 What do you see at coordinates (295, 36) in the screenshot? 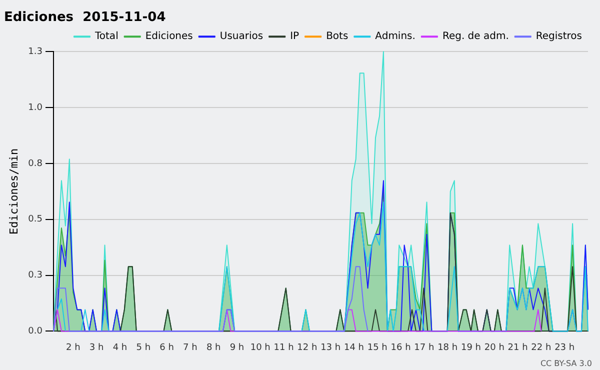
I see `legend-label: IP` at bounding box center [295, 36].